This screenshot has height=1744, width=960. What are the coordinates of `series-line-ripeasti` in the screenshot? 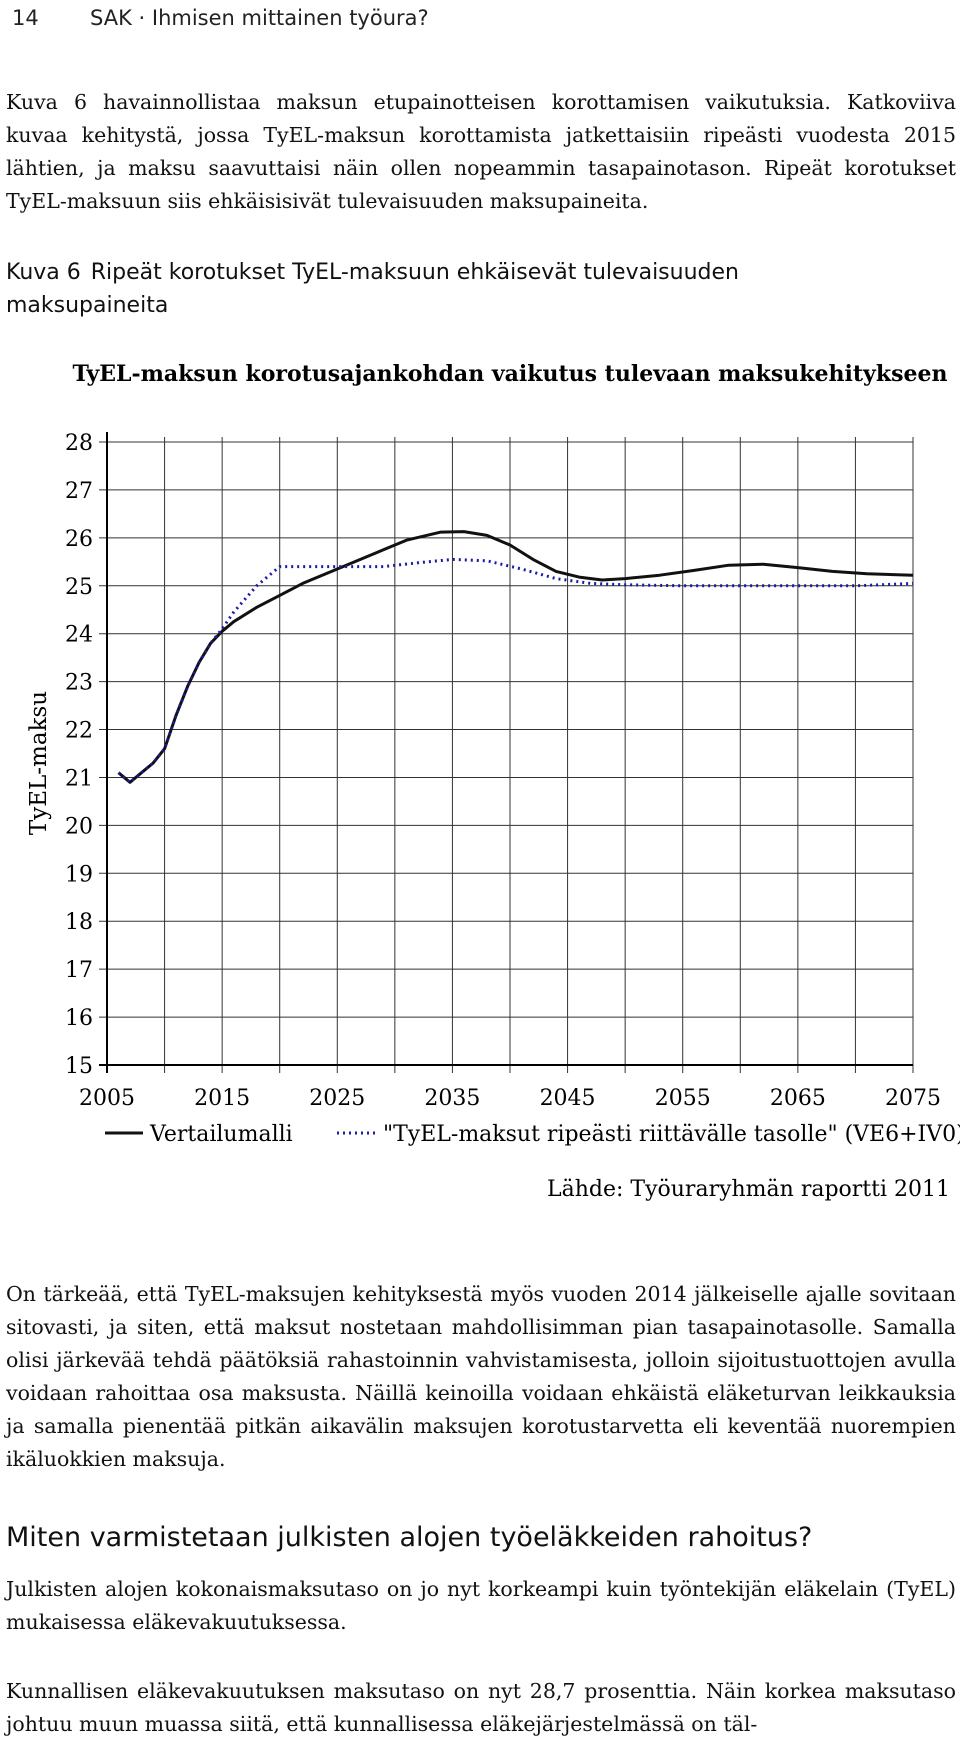 It's located at (515, 670).